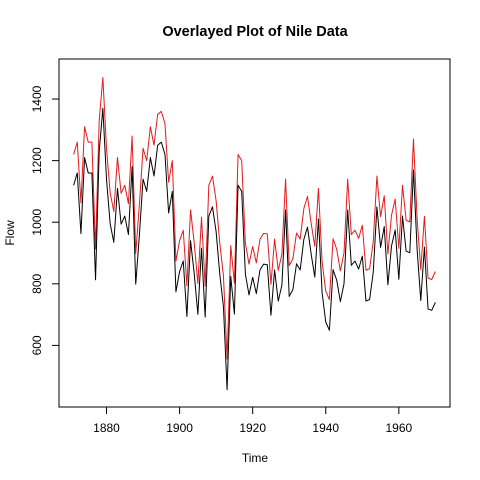  I want to click on x-tick-label: 1920, so click(252, 428).